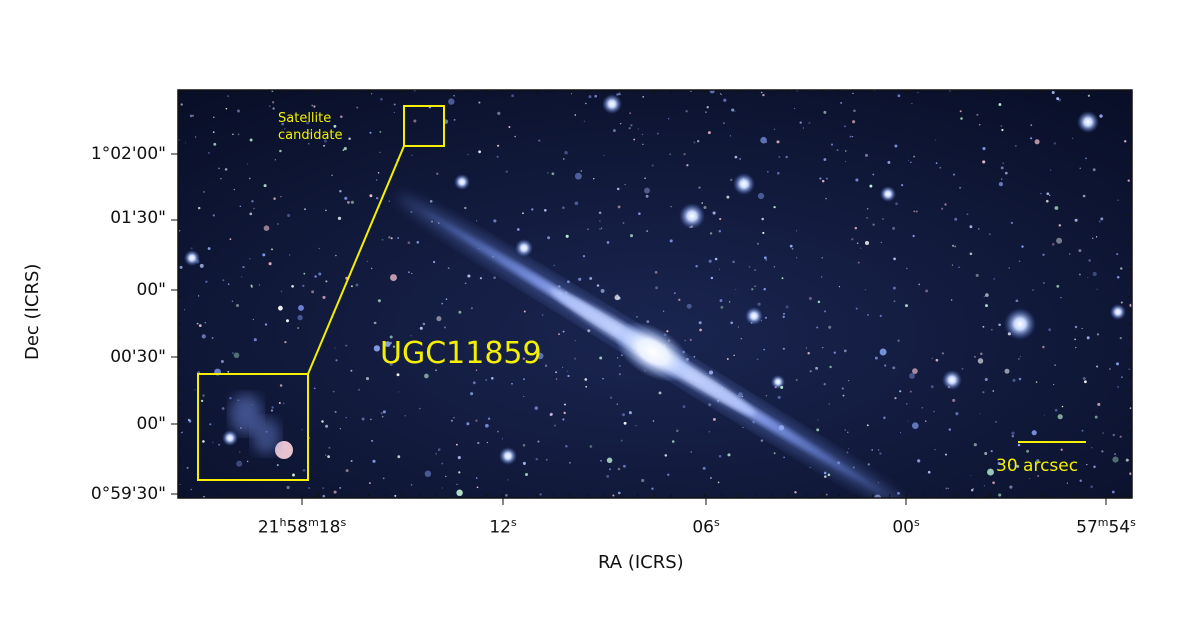  Describe the element at coordinates (503, 527) in the screenshot. I see `x-tick-label: 12s` at that location.